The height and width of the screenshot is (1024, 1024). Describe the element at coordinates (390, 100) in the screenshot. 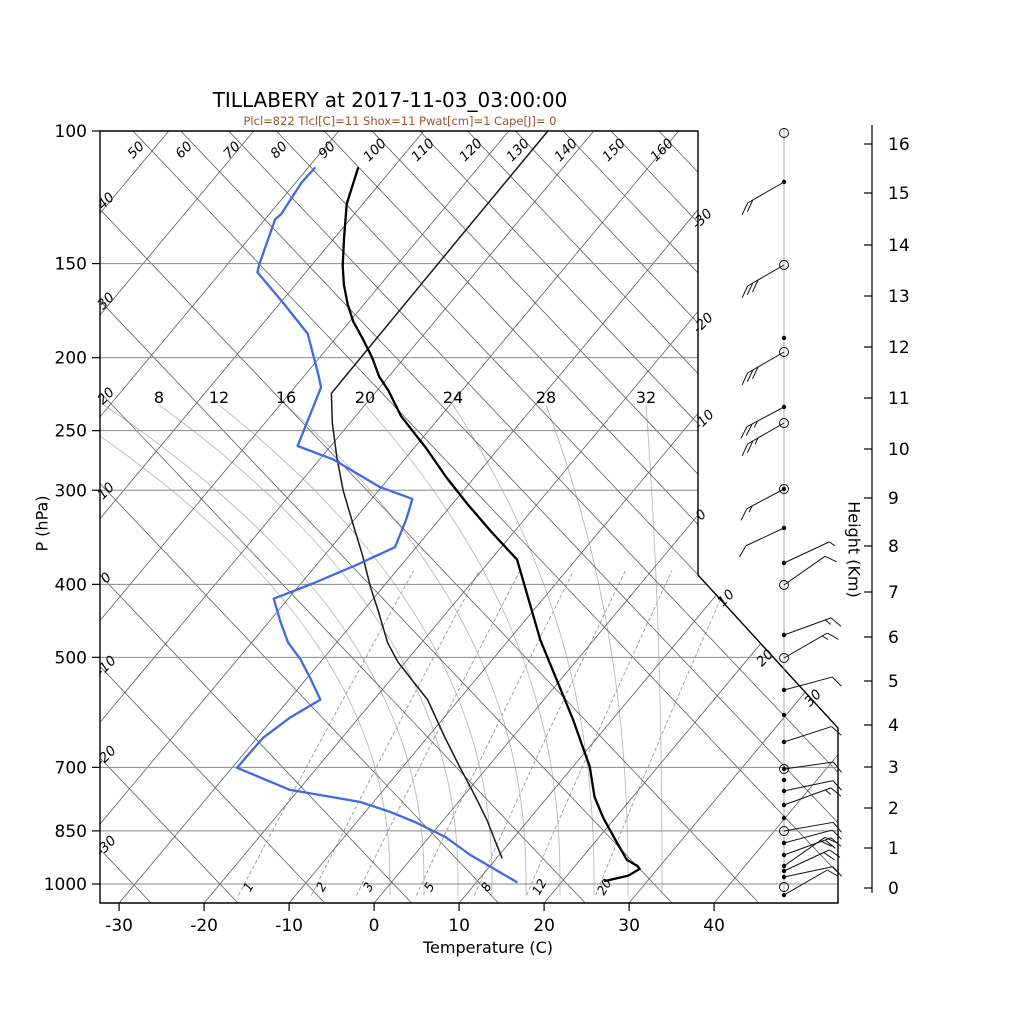

I see `page-title: TILLABERY at 2017-11-03_03:00:00` at that location.